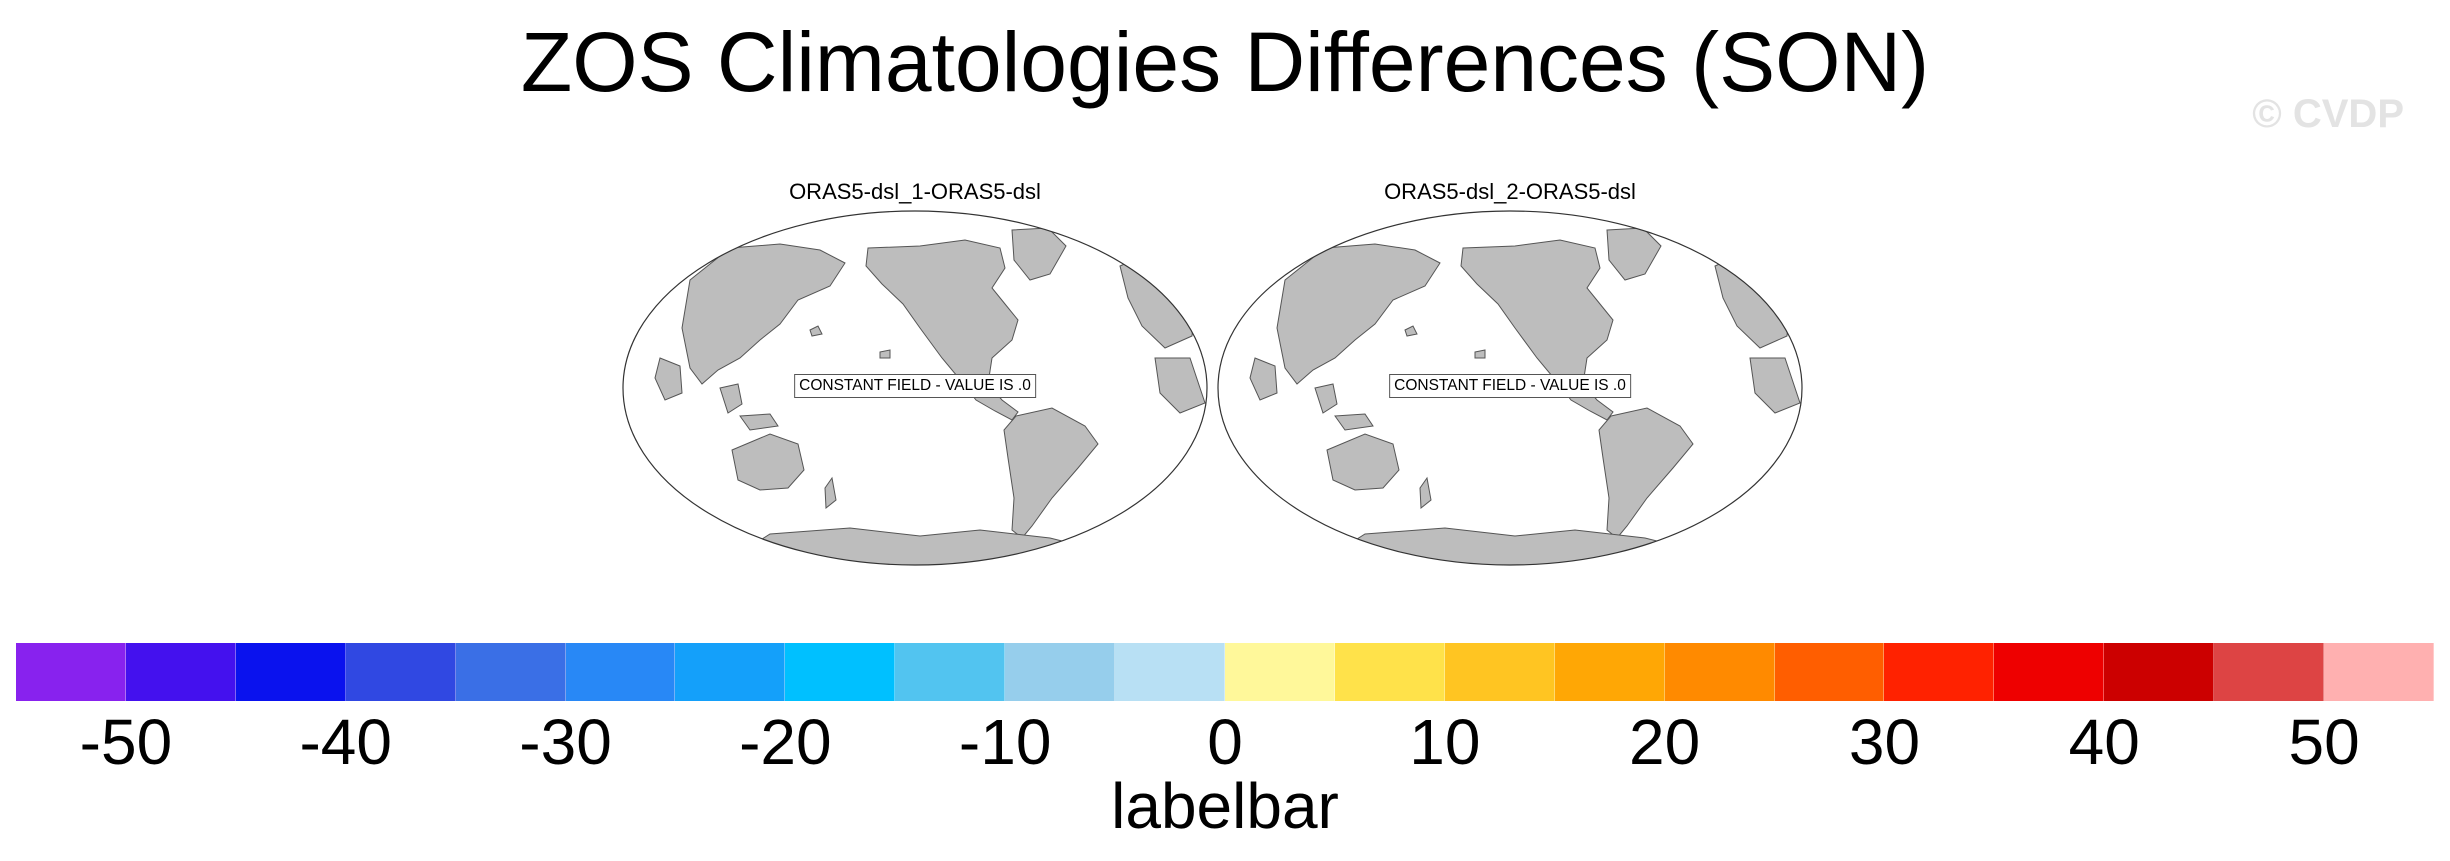 The height and width of the screenshot is (861, 2450). I want to click on colorbar-tick-label: -30, so click(565, 742).